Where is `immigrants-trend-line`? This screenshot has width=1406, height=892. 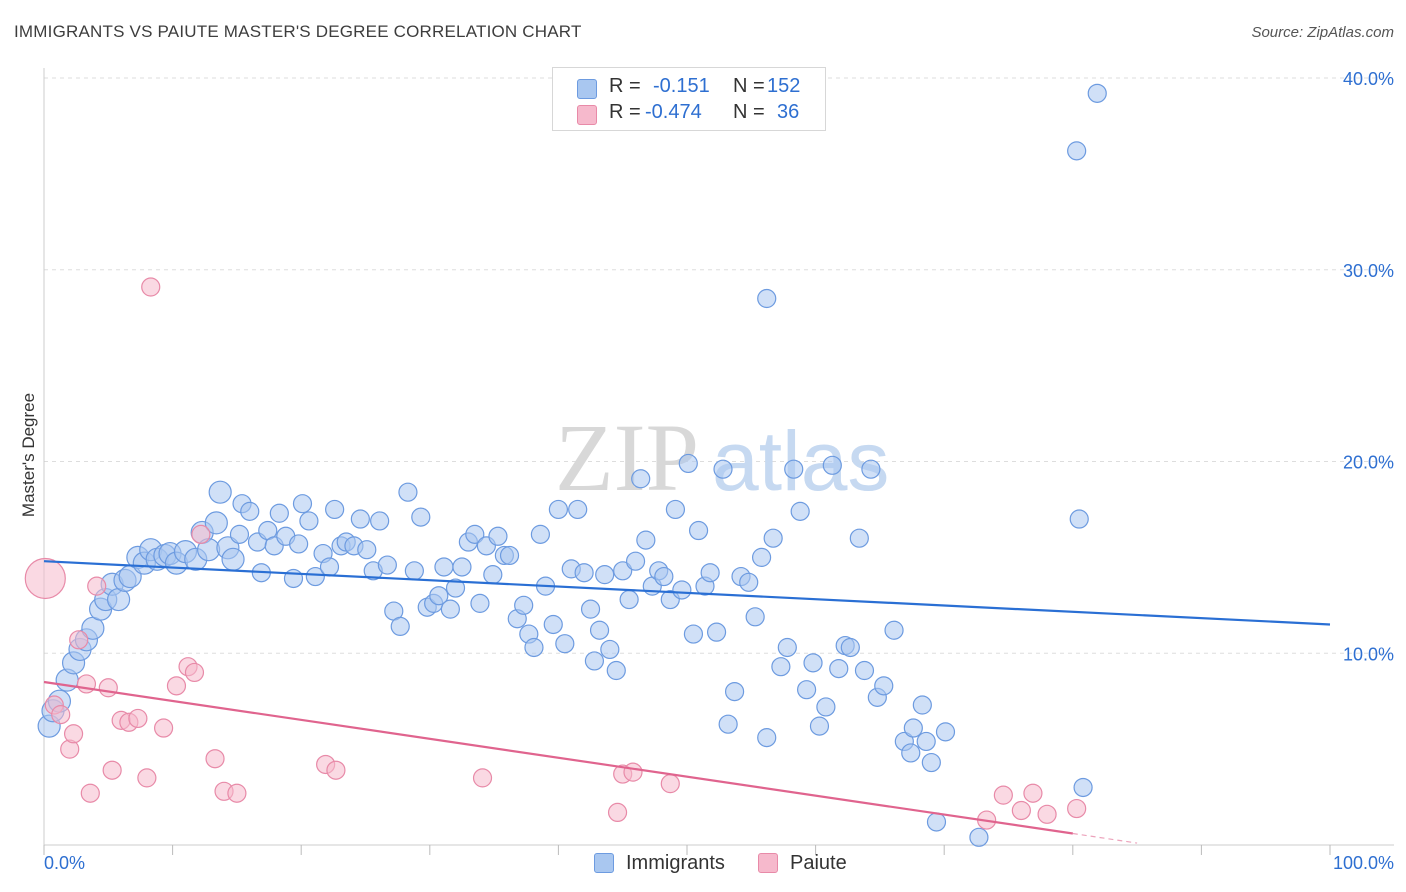
immigrants-trend-line is located at coordinates (687, 593).